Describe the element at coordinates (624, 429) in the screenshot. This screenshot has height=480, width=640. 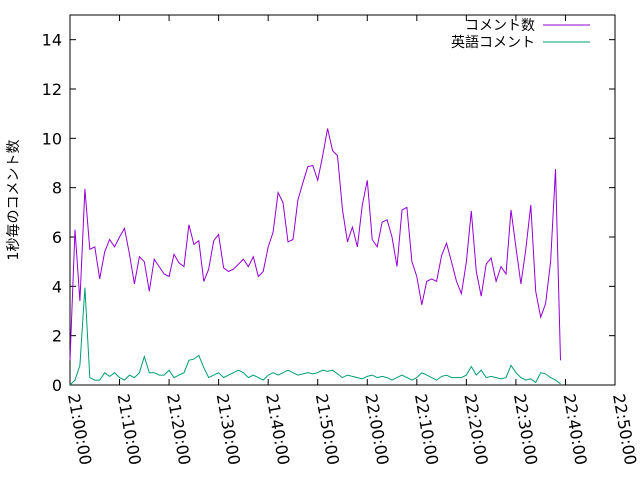
I see `x-tick-label: 22:50:00` at that location.